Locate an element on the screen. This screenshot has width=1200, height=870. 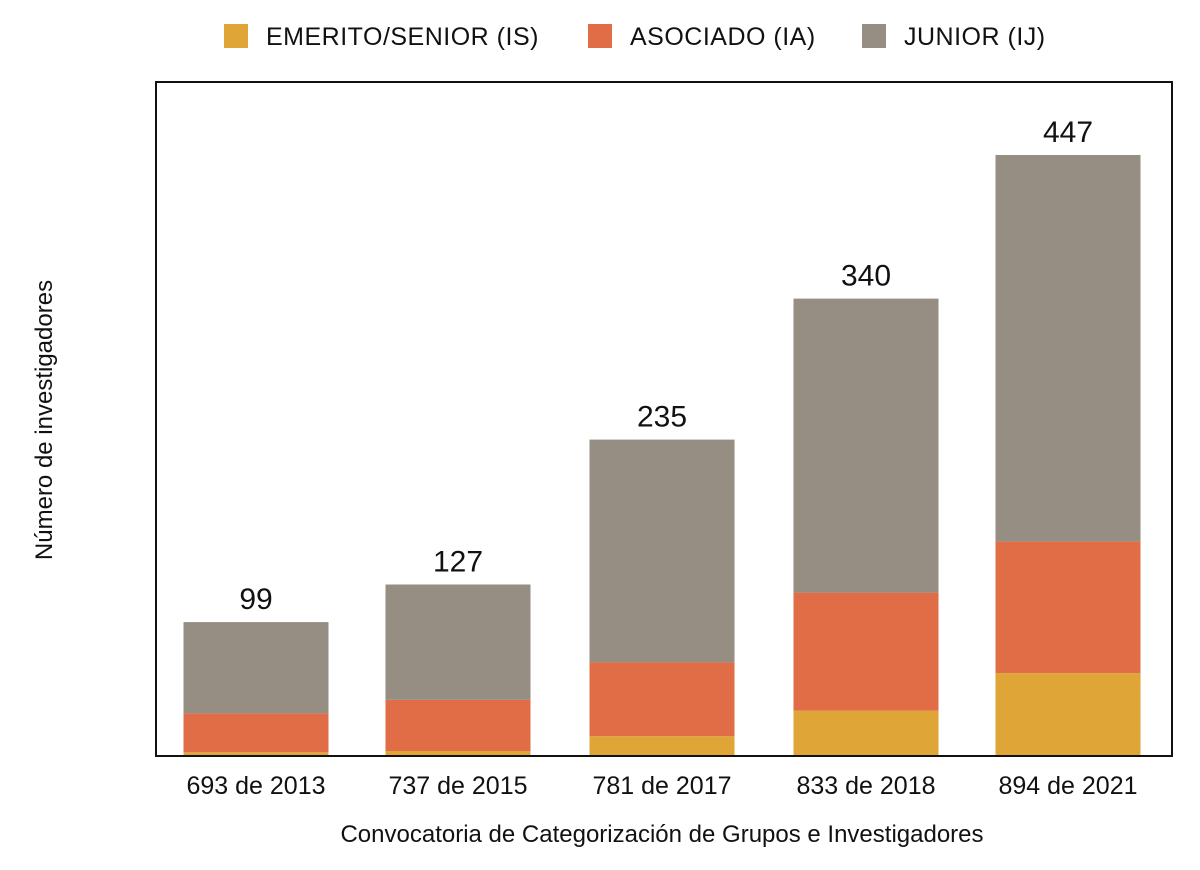
bar-total-label: 340 is located at coordinates (866, 276).